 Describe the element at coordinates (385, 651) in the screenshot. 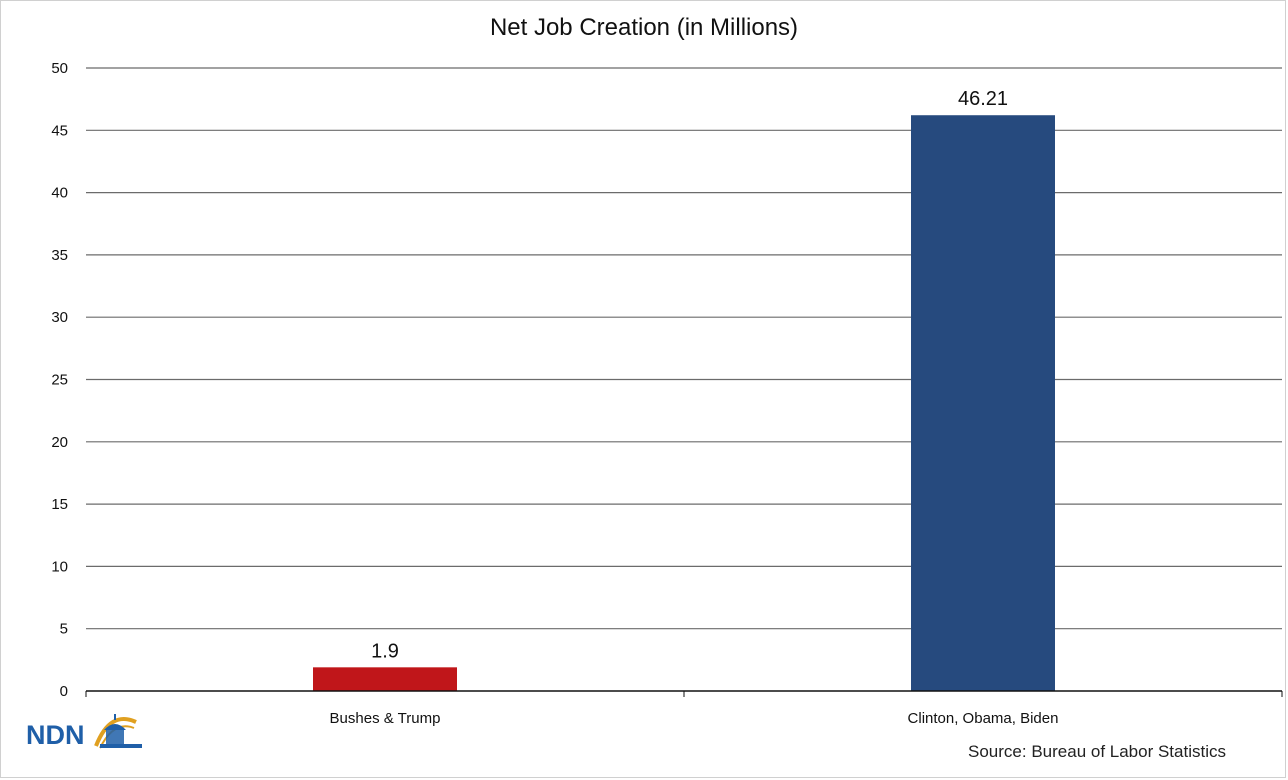

I see `data-label: 1.9` at that location.